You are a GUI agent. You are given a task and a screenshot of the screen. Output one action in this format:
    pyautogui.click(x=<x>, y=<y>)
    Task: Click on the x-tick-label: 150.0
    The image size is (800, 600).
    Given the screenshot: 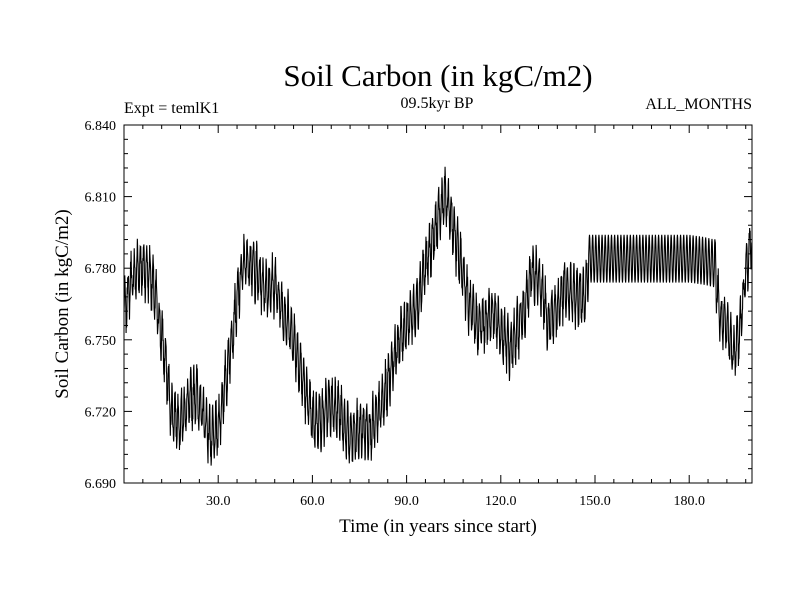 What is the action you would take?
    pyautogui.click(x=595, y=501)
    